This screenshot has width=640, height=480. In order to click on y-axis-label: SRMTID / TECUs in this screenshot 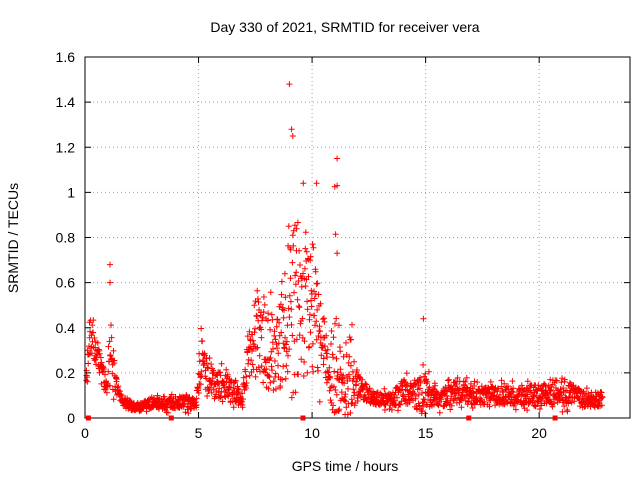, I will do `click(13, 238)`.